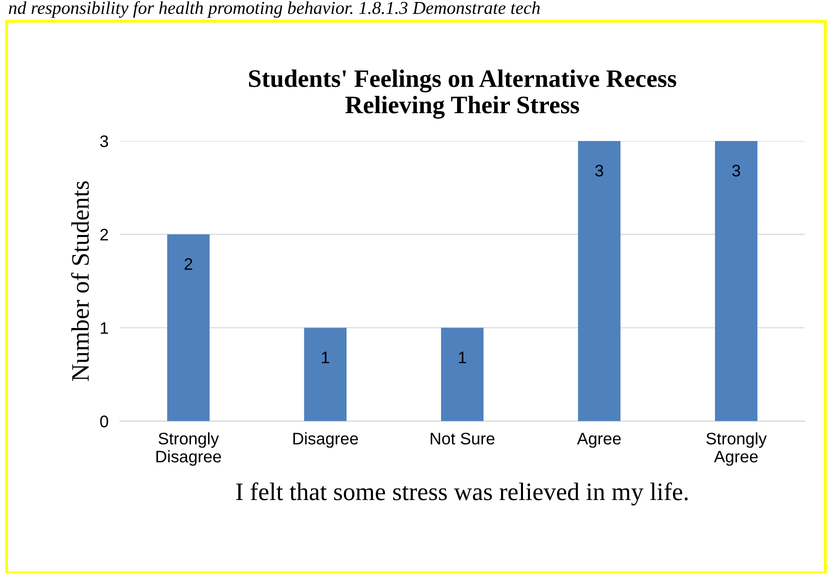 This screenshot has height=573, width=827. I want to click on x-axis-title: I felt that some stress was relieved in my life., so click(462, 494).